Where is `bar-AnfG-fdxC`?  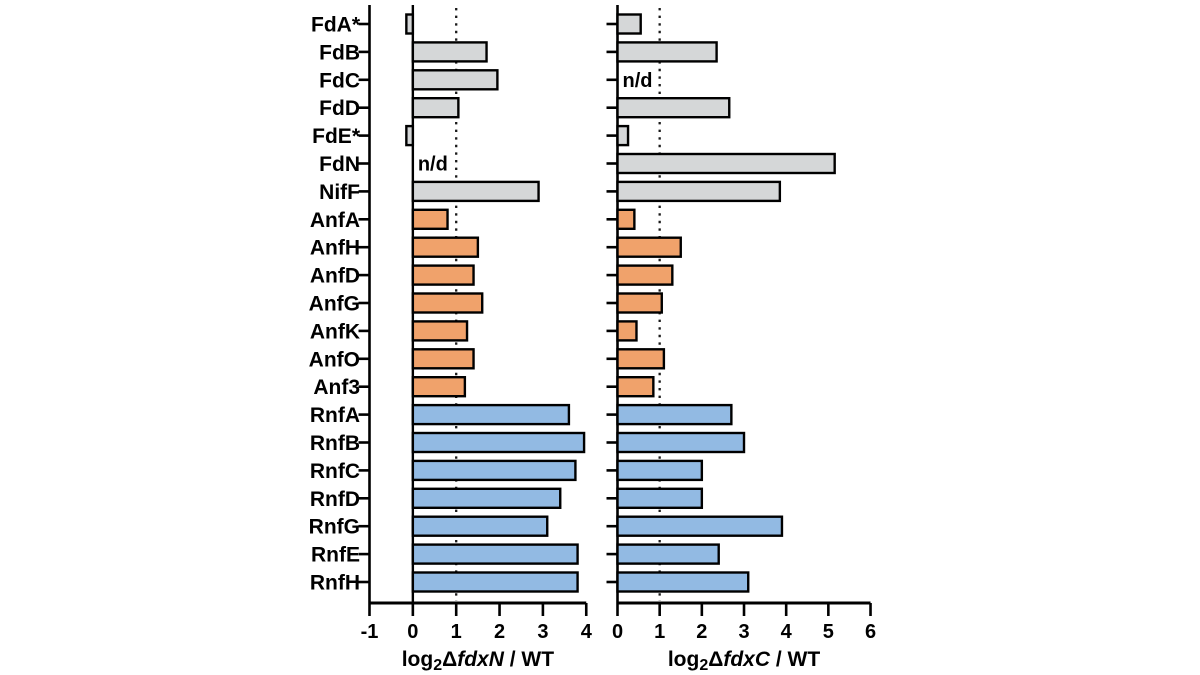 bar-AnfG-fdxC is located at coordinates (639, 303).